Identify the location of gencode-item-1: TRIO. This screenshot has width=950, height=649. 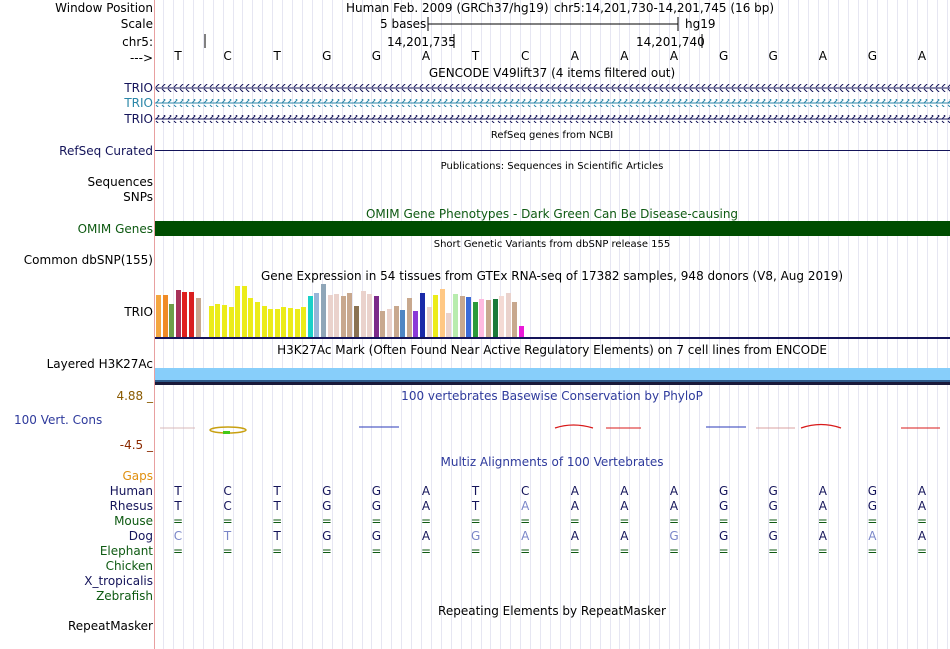
(138, 88).